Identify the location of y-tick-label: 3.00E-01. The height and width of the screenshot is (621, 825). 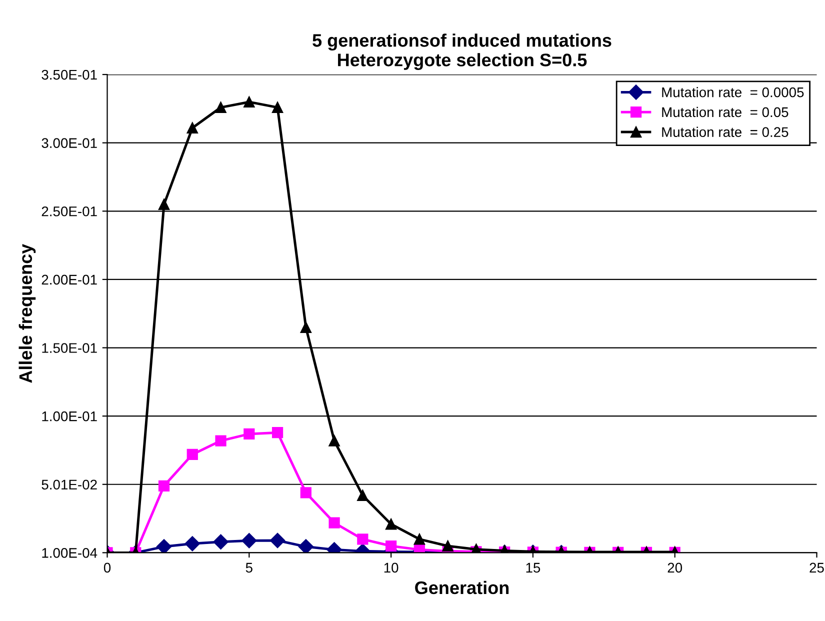
(69, 143).